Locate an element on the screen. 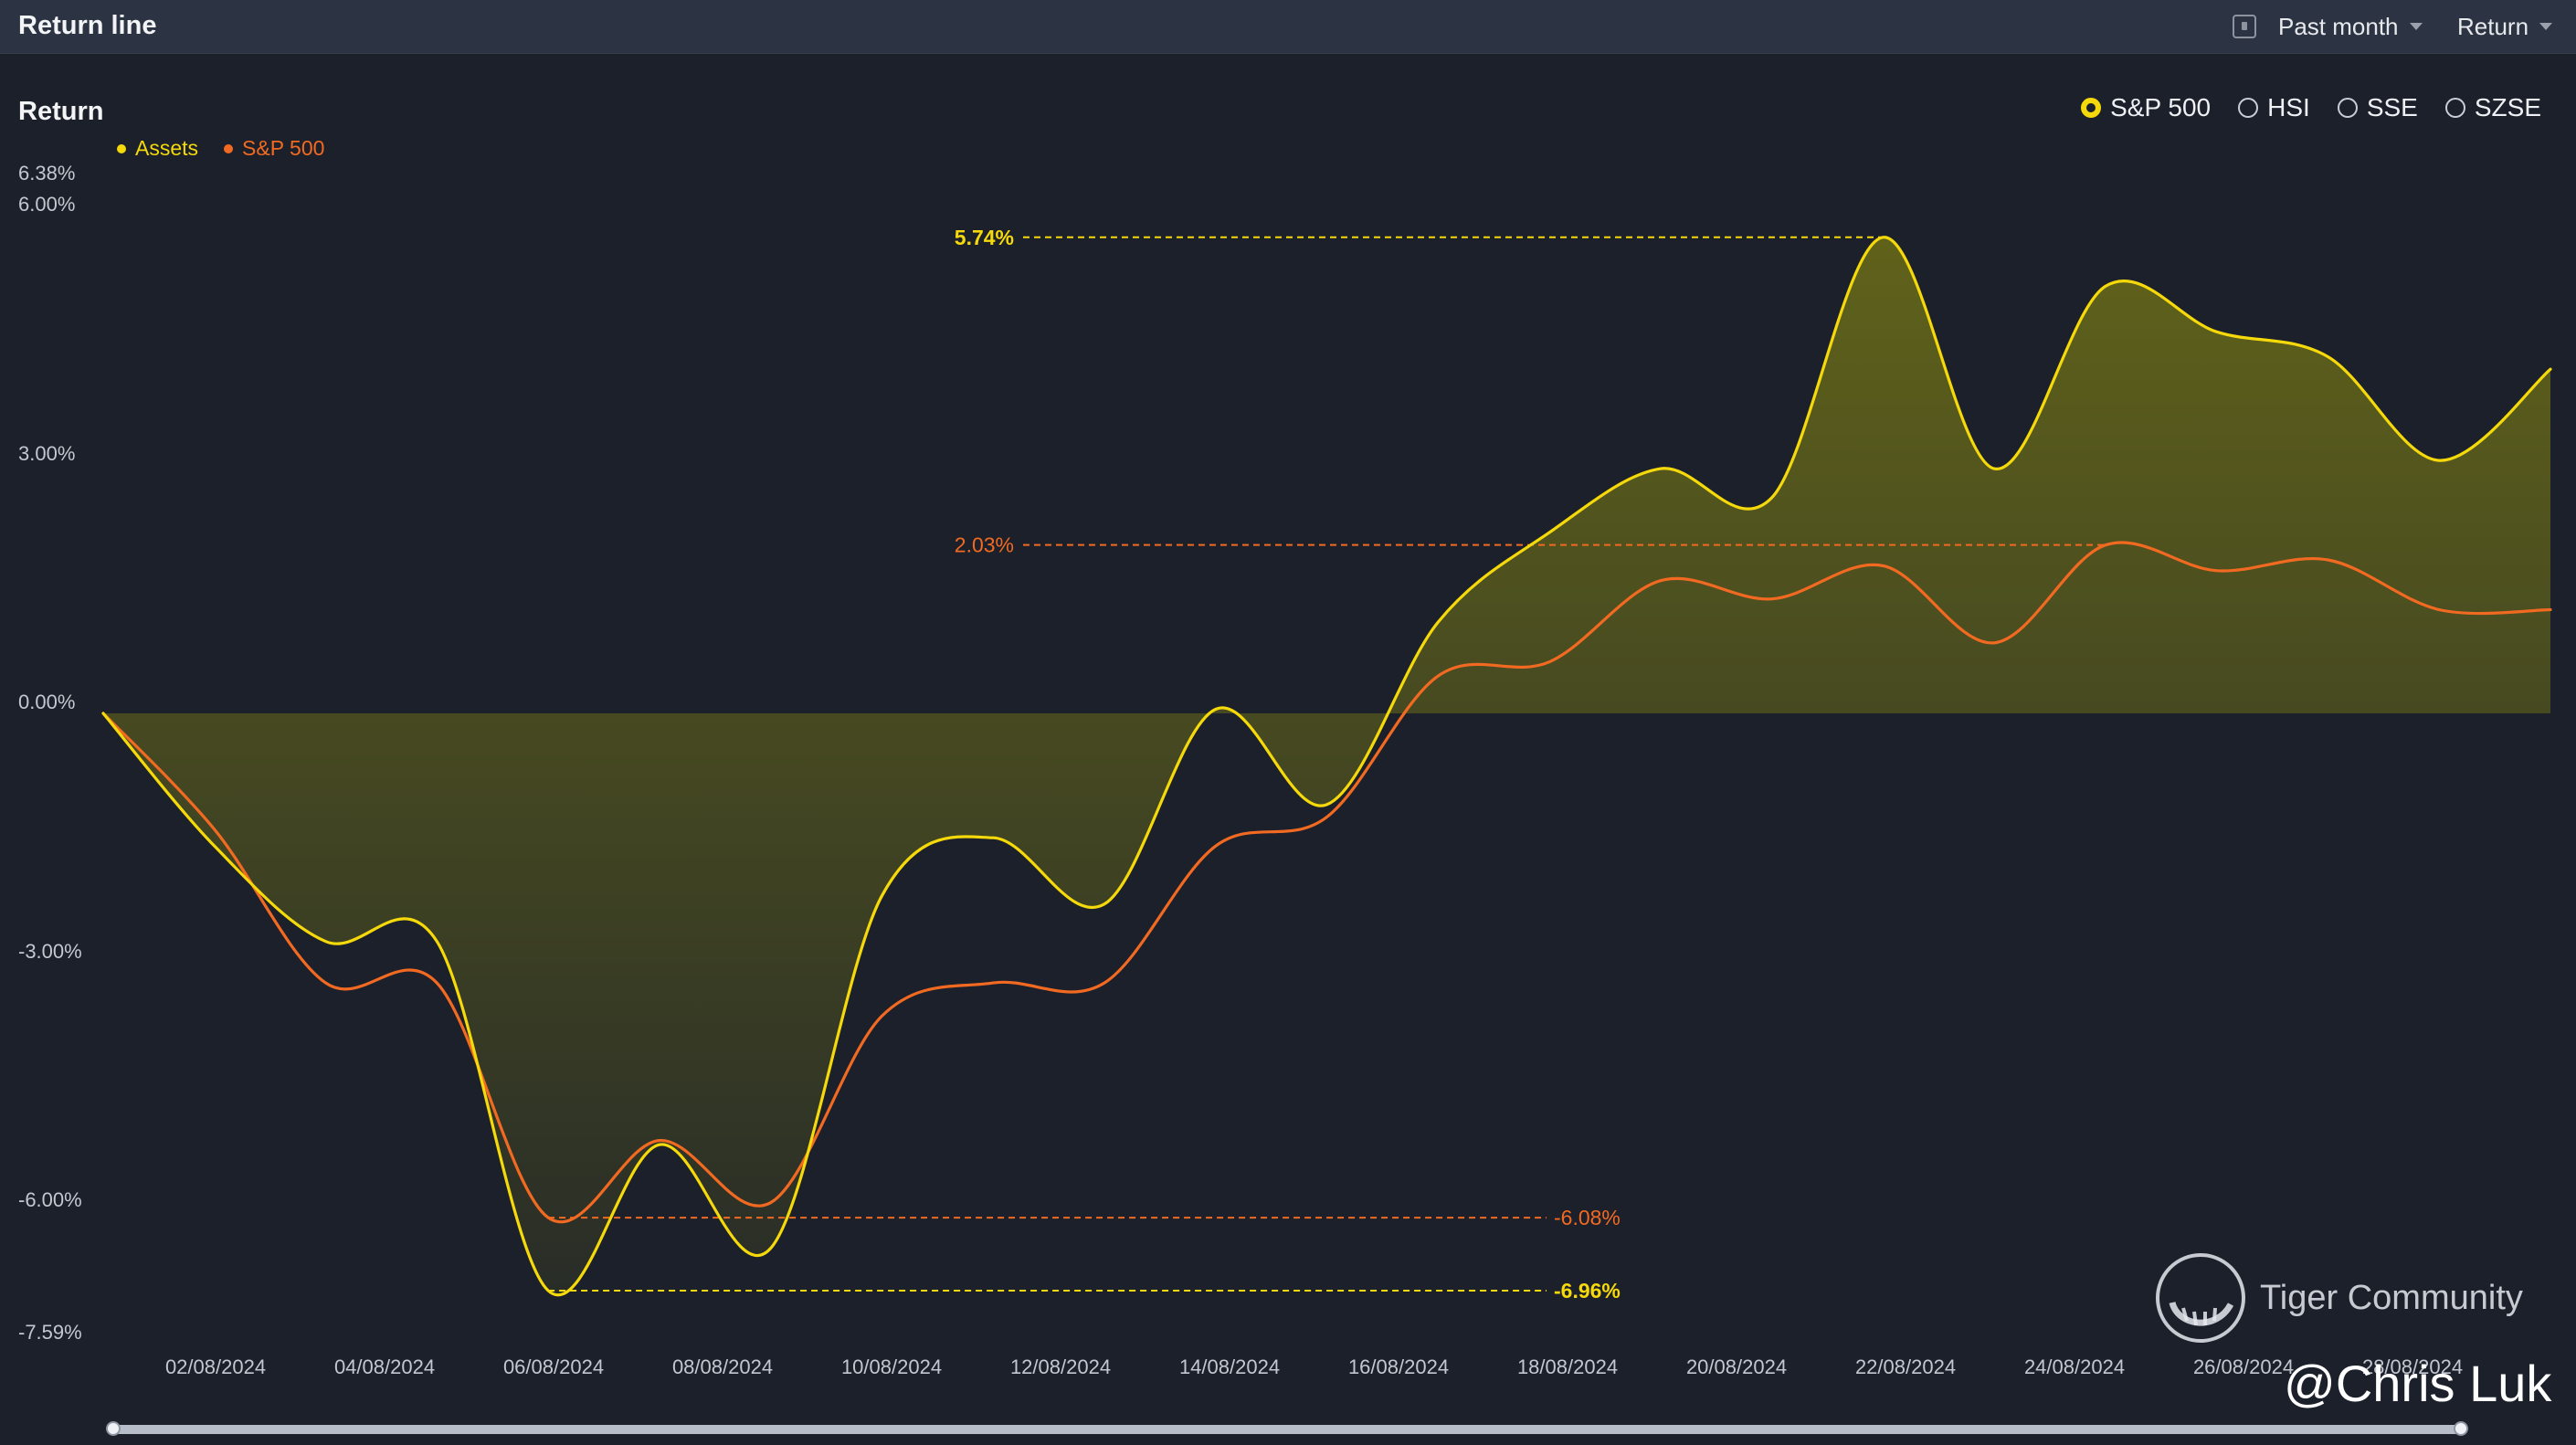 Image resolution: width=2576 pixels, height=1445 pixels. min-value-label: -6.08% is located at coordinates (1587, 1217).